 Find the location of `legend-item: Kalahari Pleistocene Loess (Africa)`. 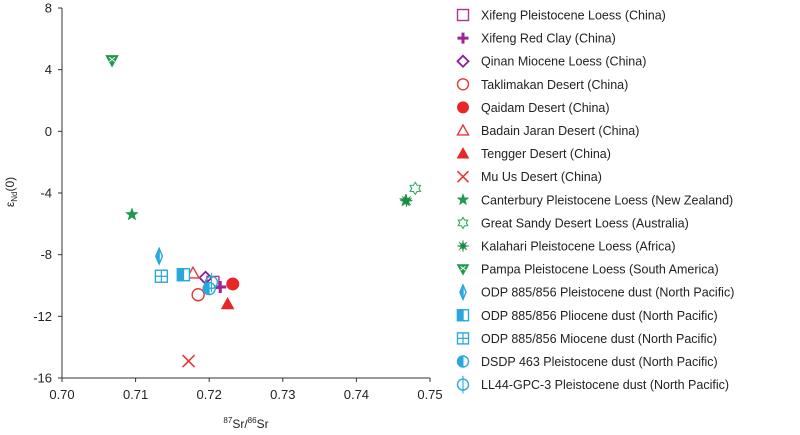

legend-item: Kalahari Pleistocene Loess (Africa) is located at coordinates (566, 247).